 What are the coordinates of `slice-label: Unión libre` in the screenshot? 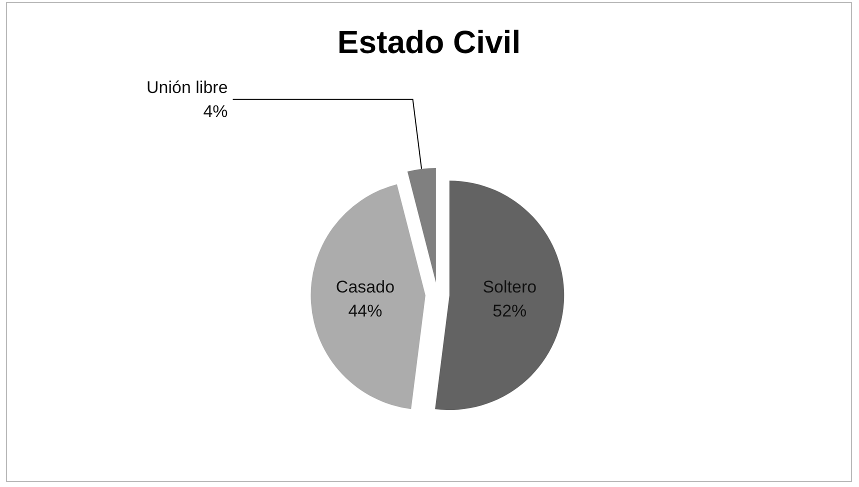 It's located at (187, 87).